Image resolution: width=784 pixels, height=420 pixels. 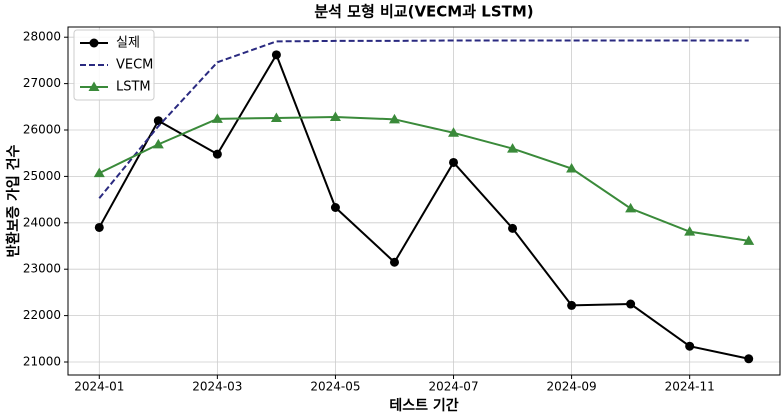 What do you see at coordinates (133, 87) in the screenshot?
I see `legend-label: LSTM` at bounding box center [133, 87].